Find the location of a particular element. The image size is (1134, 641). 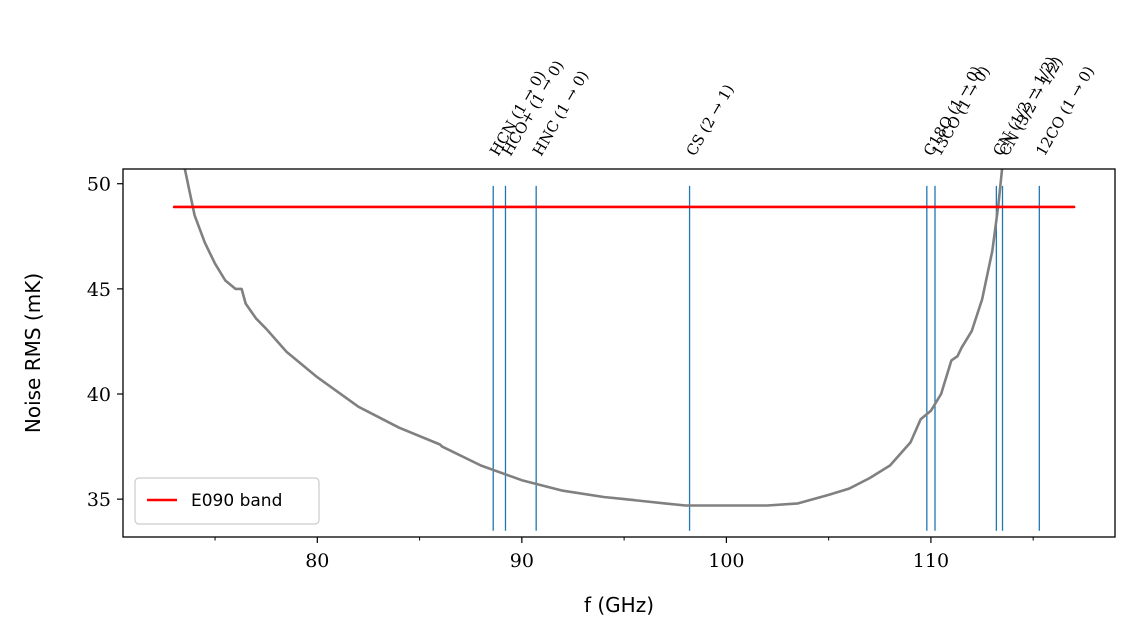

x-tick-label: 110 is located at coordinates (931, 561).